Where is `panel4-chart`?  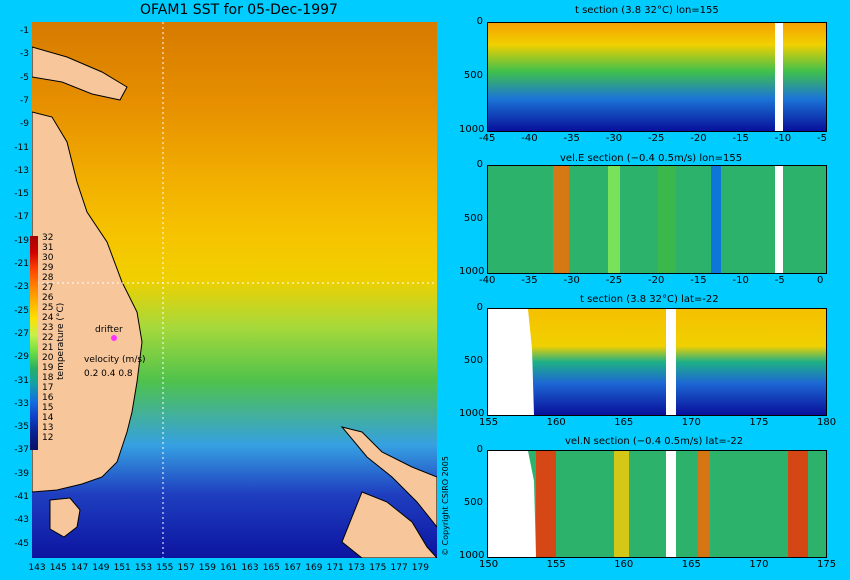
panel4-chart is located at coordinates (657, 504).